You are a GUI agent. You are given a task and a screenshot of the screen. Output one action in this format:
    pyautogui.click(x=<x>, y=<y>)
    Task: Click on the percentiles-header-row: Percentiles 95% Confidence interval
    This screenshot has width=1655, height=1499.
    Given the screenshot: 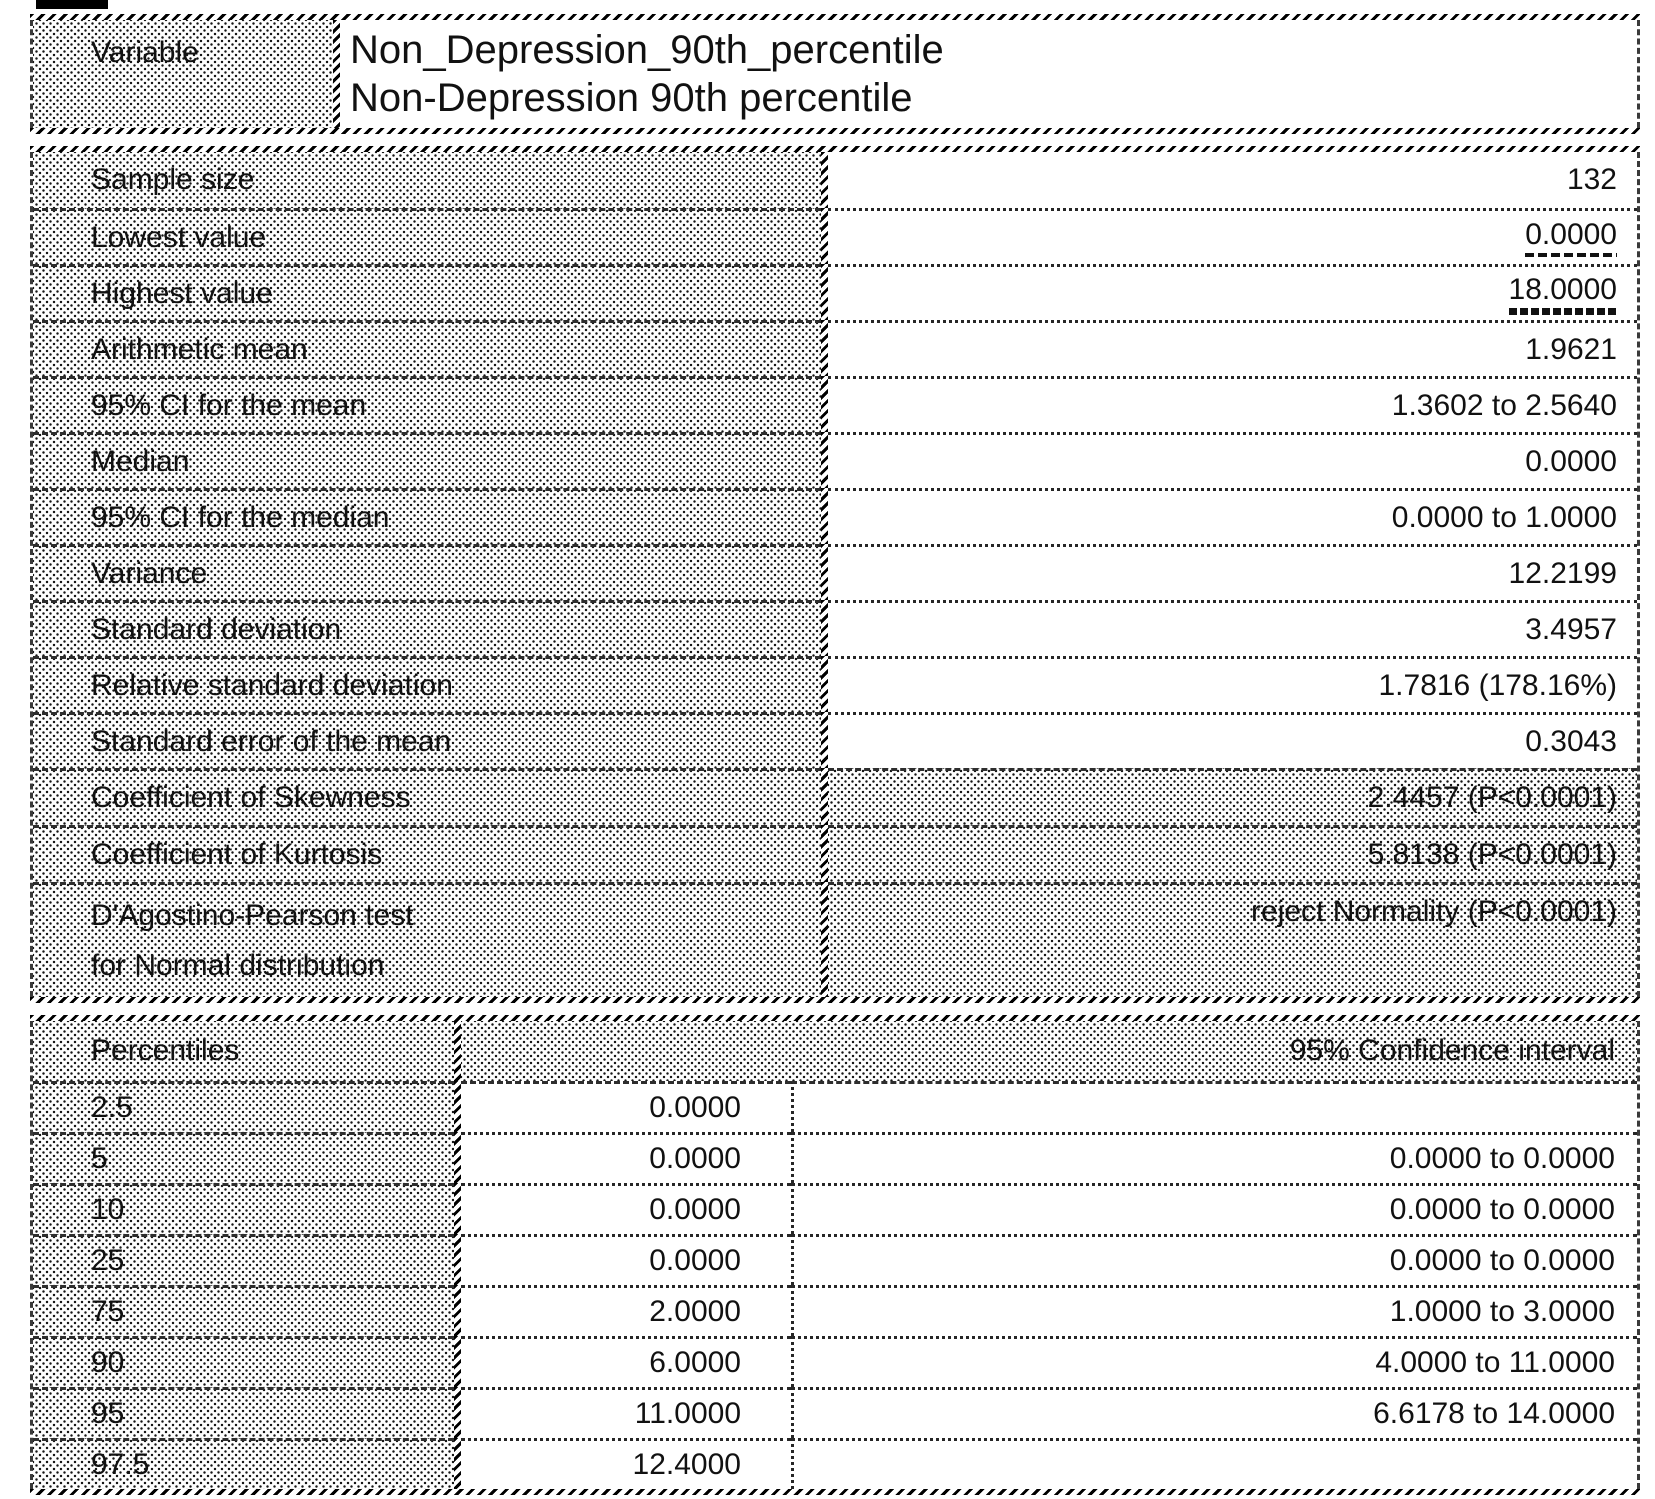 What is the action you would take?
    pyautogui.click(x=835, y=1051)
    